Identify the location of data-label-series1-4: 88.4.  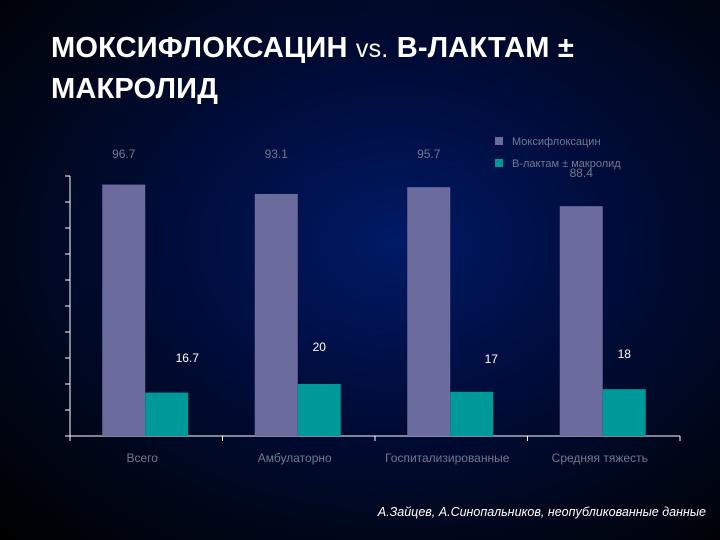
(582, 173).